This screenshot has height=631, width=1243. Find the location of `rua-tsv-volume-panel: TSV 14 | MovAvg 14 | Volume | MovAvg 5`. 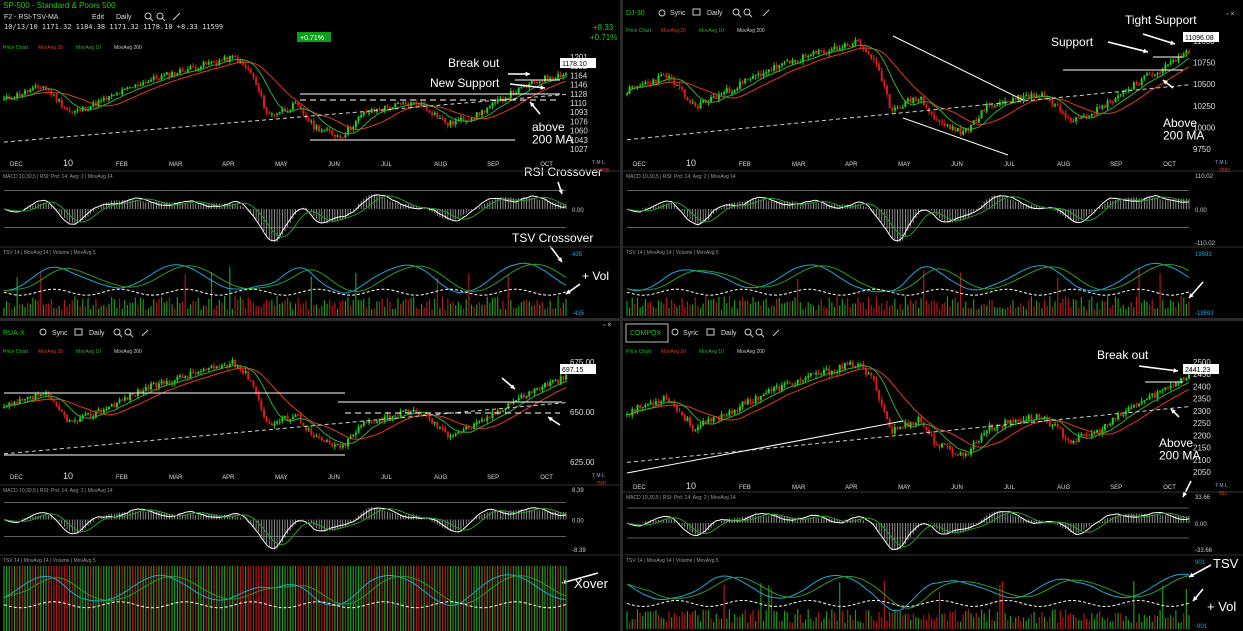

rua-tsv-volume-panel: TSV 14 | MovAvg 14 | Volume | MovAvg 5 is located at coordinates (310, 592).